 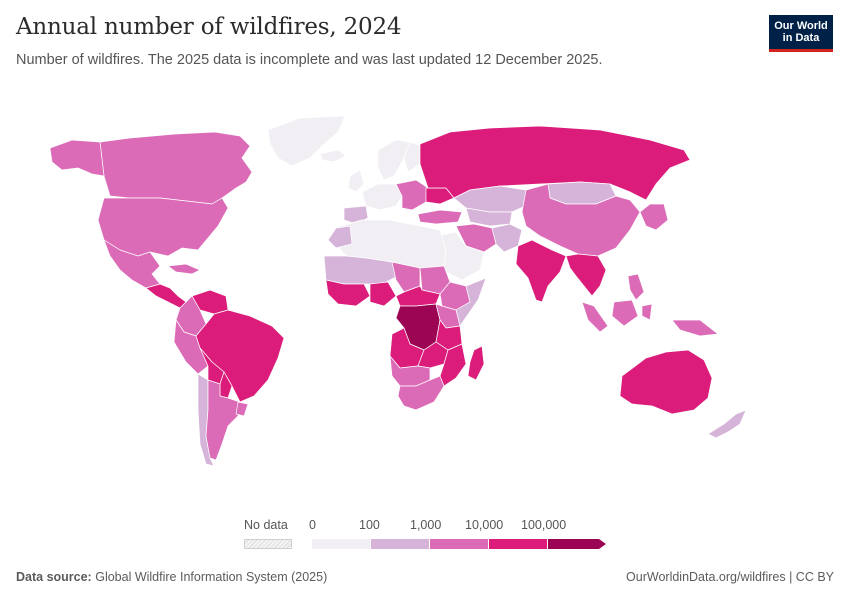 I want to click on country-uruguay, so click(x=242, y=409).